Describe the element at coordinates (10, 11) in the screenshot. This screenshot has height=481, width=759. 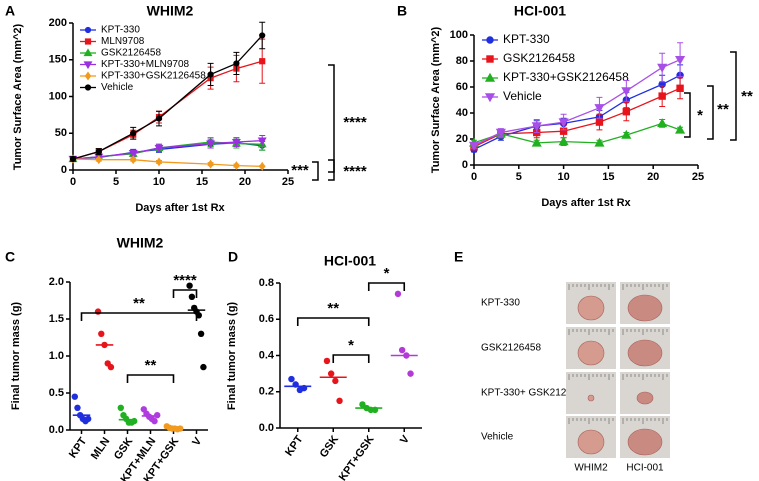
I see `panel-label: A` at that location.